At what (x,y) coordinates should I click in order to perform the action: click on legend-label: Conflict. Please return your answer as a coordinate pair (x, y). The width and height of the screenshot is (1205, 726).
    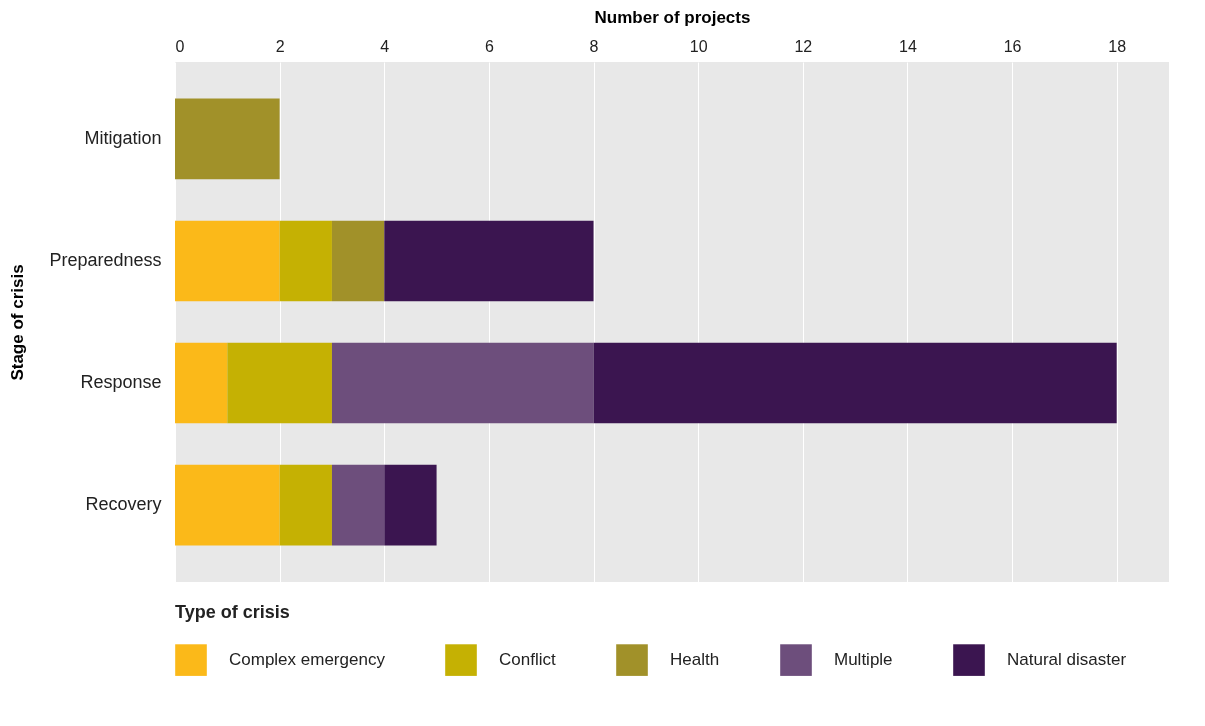
    Looking at the image, I should click on (527, 660).